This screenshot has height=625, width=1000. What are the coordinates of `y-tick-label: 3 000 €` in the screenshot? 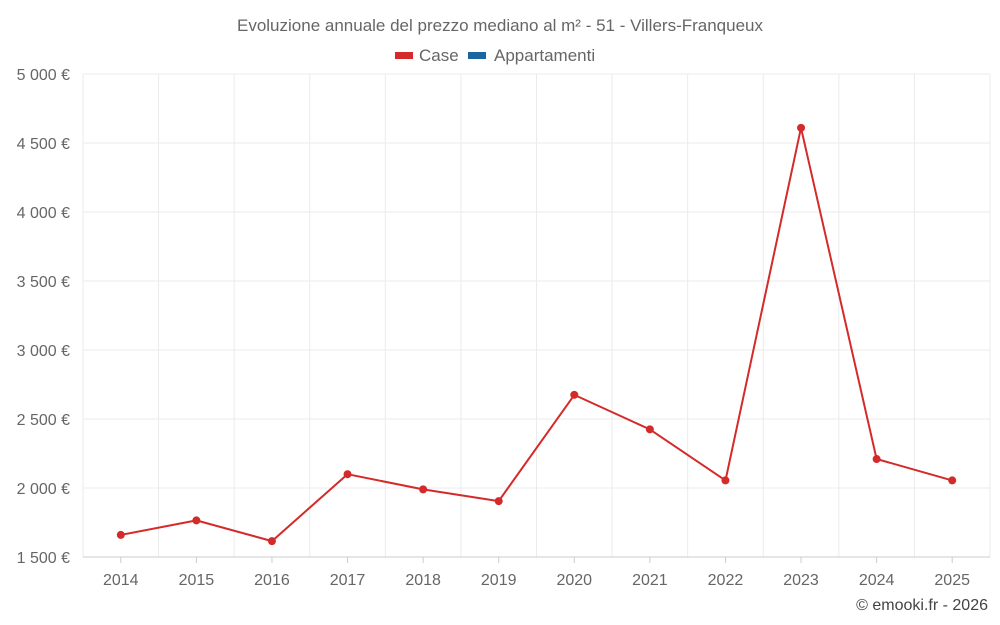 It's located at (43, 351).